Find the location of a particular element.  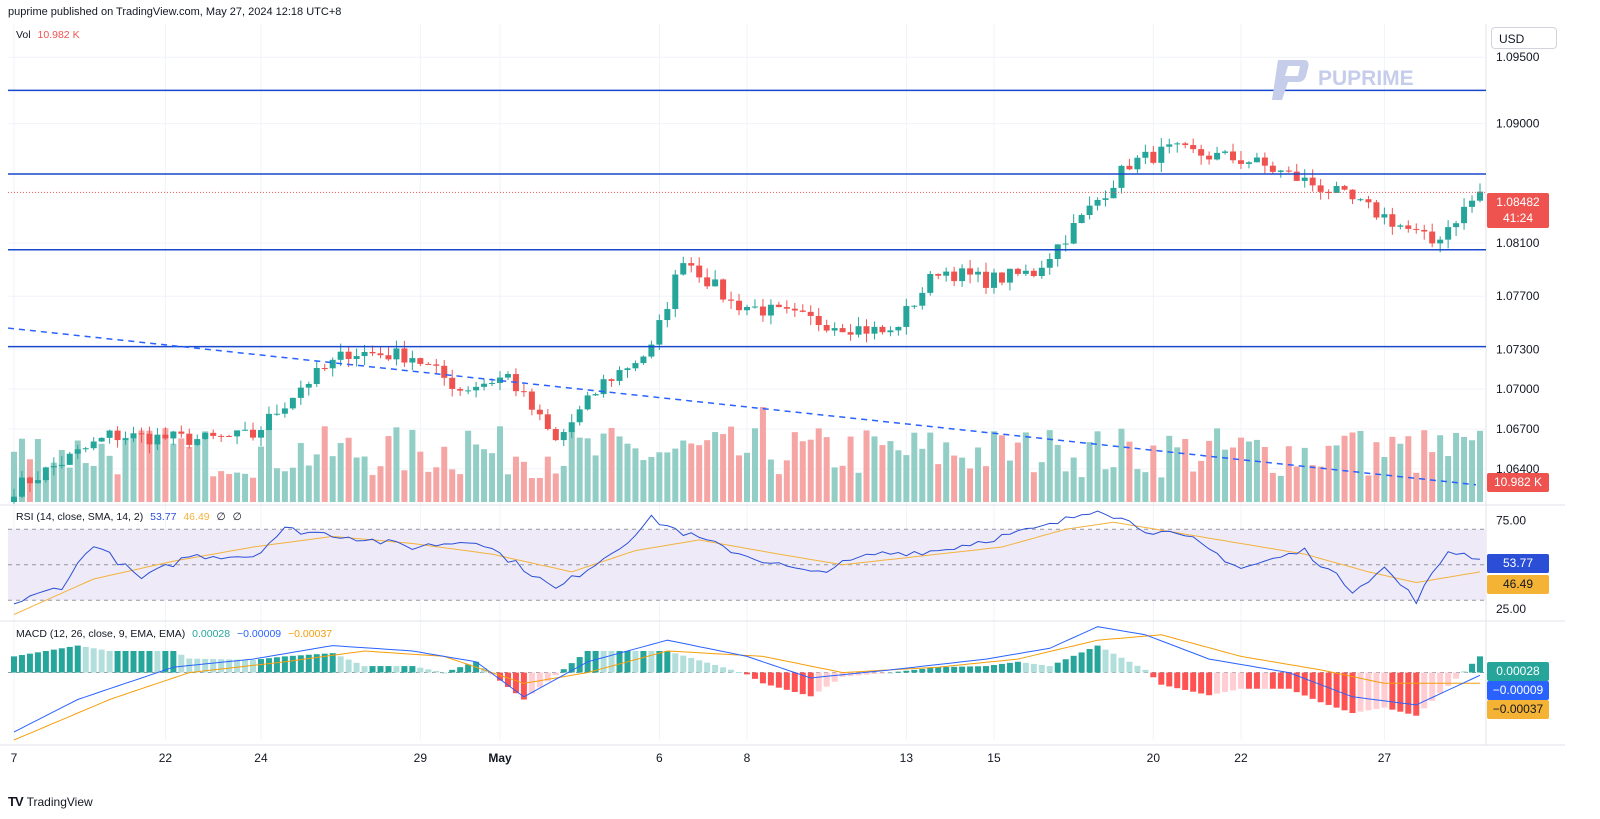

puprime-watermark: PUPRIME is located at coordinates (1341, 79).